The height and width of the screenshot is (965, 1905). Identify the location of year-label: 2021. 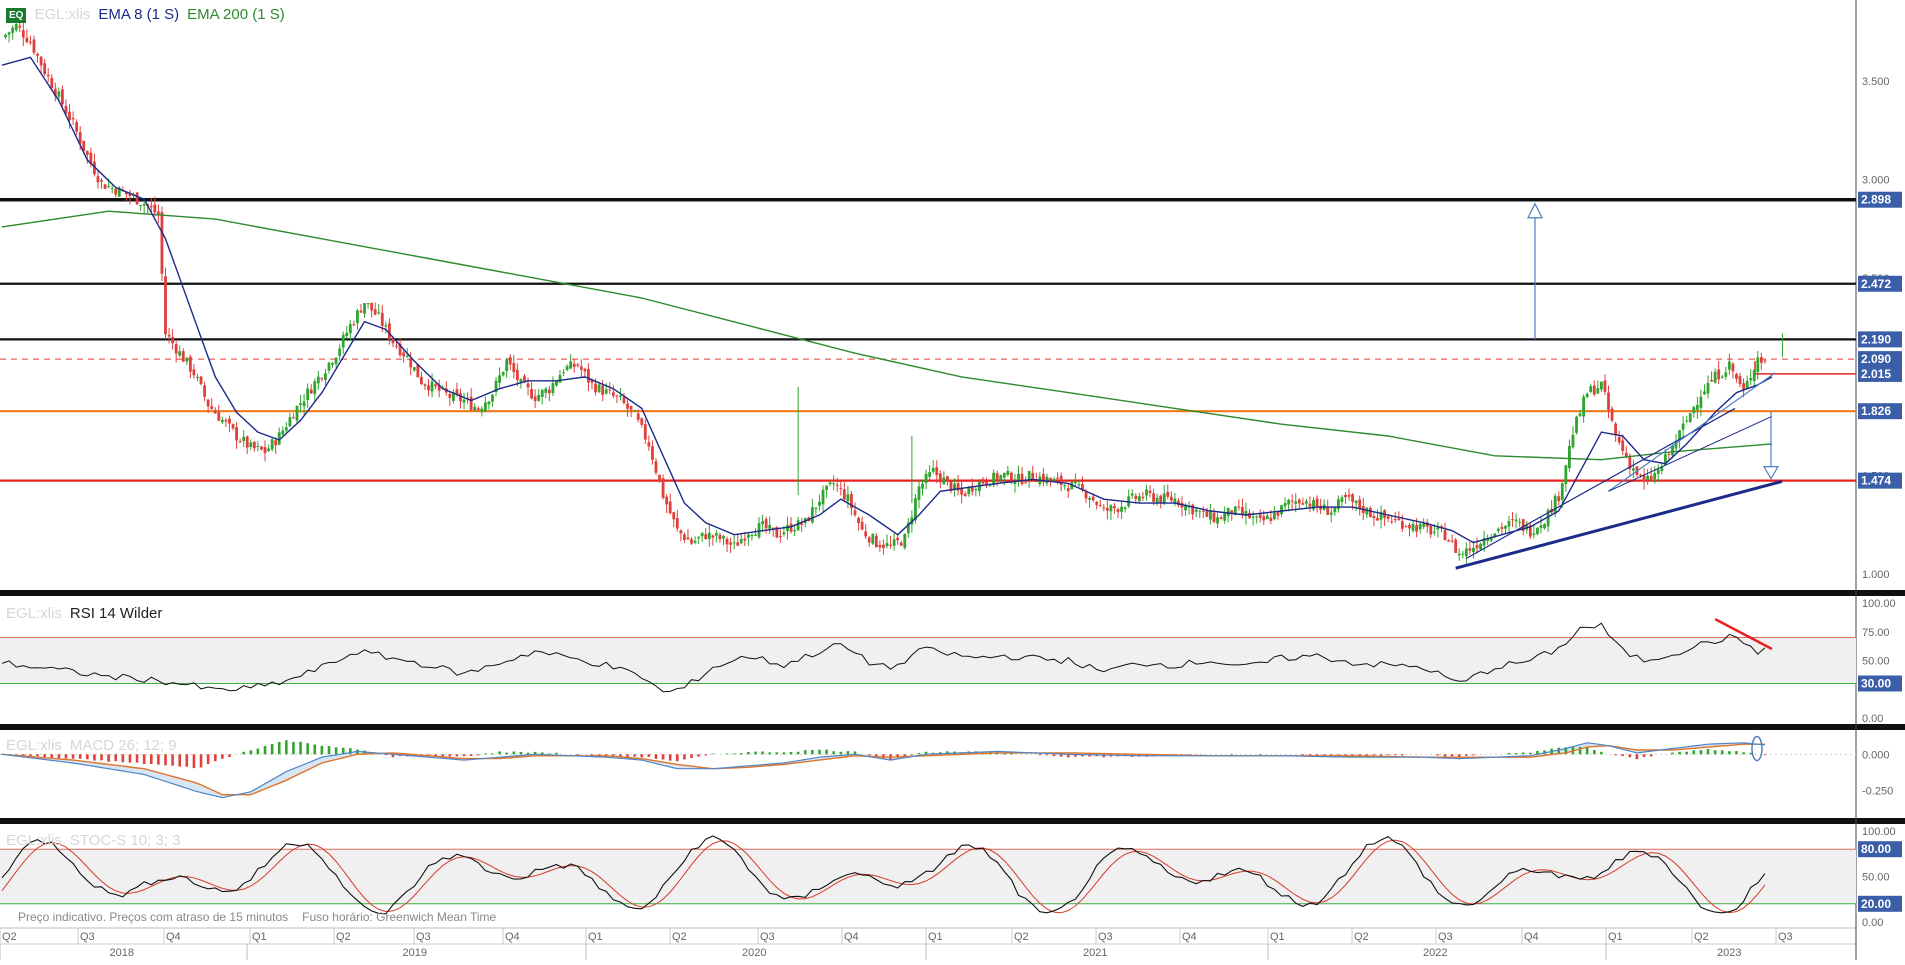
(1095, 953).